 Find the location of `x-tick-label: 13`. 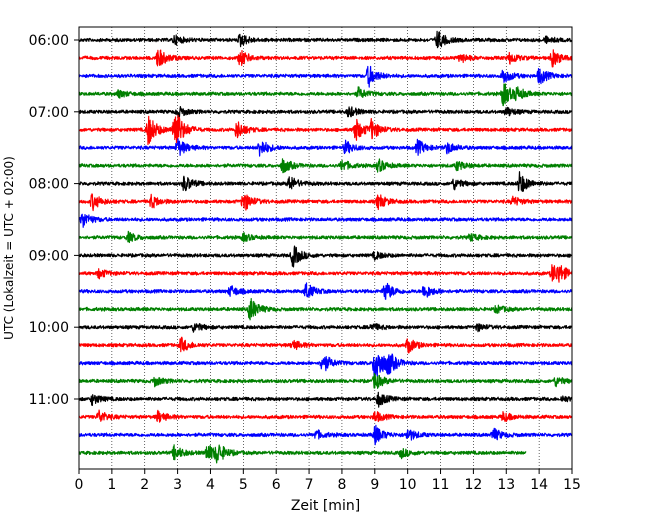

x-tick-label: 13 is located at coordinates (506, 485).